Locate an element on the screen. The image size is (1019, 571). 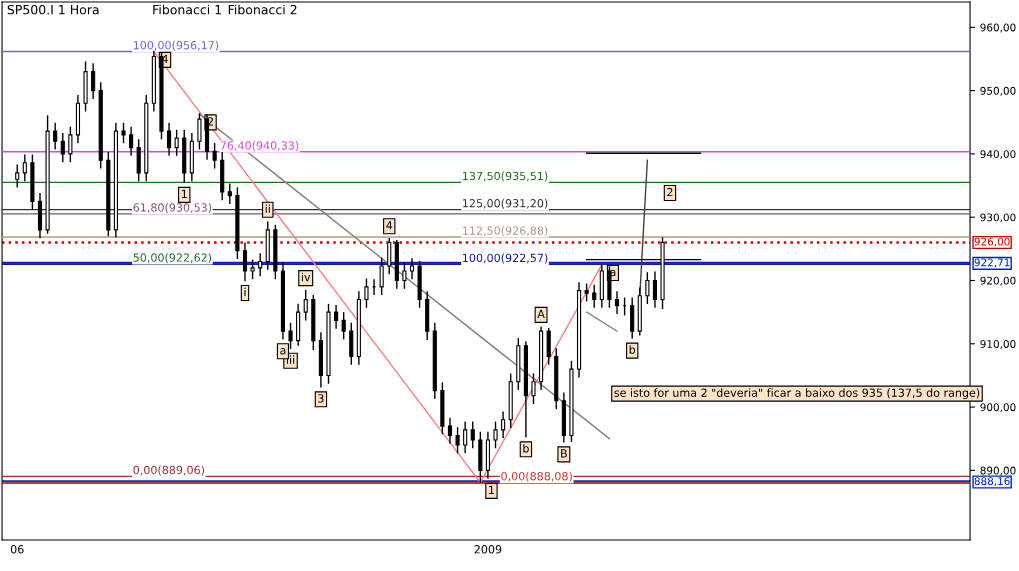
ref-line-label: 112,50(926,88) is located at coordinates (505, 231).